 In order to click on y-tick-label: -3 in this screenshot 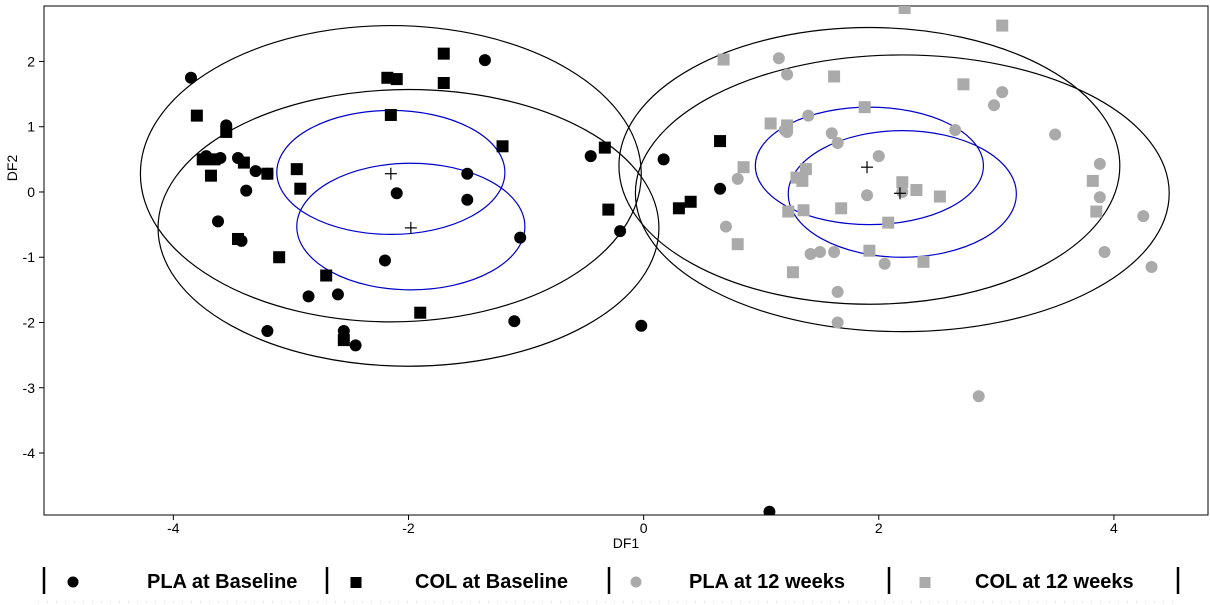, I will do `click(29, 388)`.